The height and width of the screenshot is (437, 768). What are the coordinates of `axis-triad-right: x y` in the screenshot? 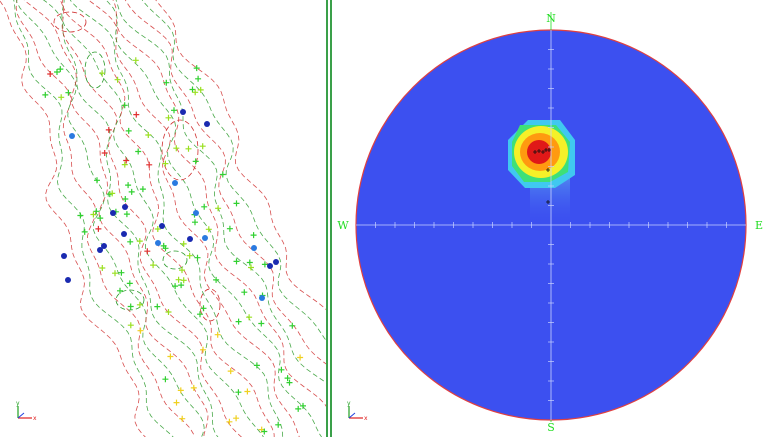 It's located at (357, 411).